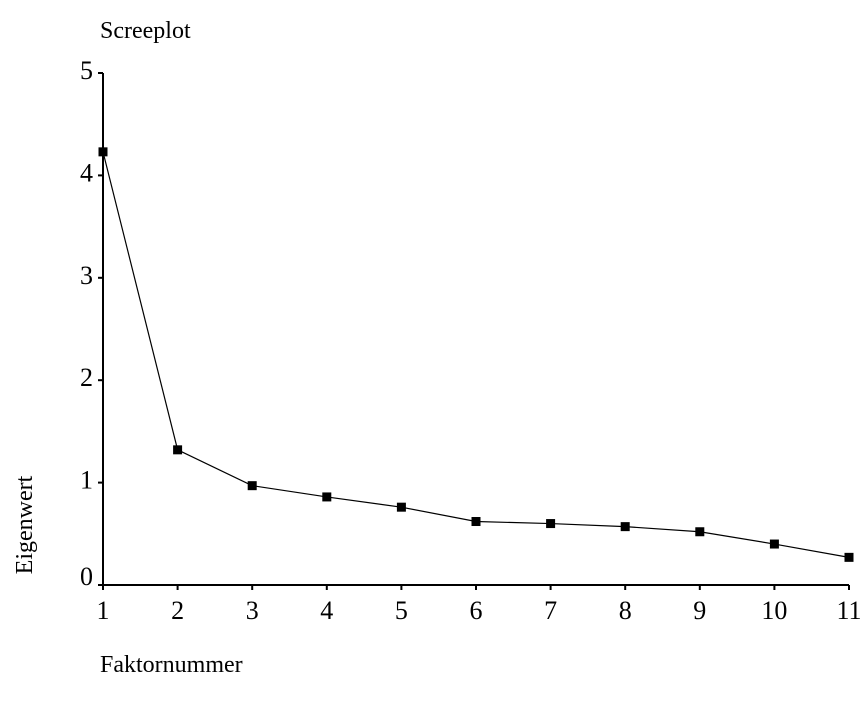 The height and width of the screenshot is (712, 861). What do you see at coordinates (252, 610) in the screenshot?
I see `x-tick-label: 3` at bounding box center [252, 610].